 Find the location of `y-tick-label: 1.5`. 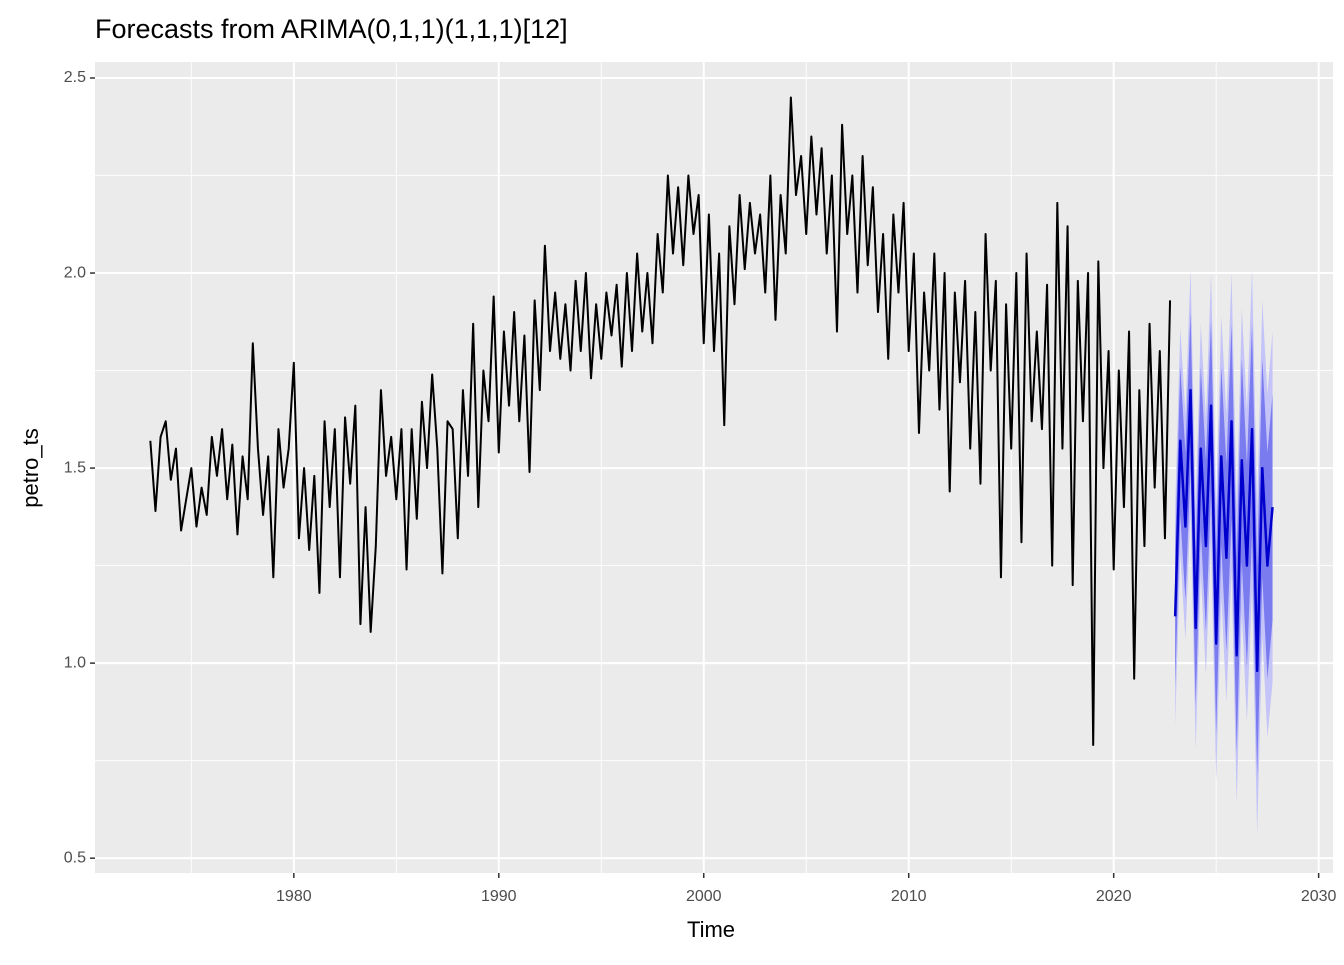

y-tick-label: 1.5 is located at coordinates (75, 467).